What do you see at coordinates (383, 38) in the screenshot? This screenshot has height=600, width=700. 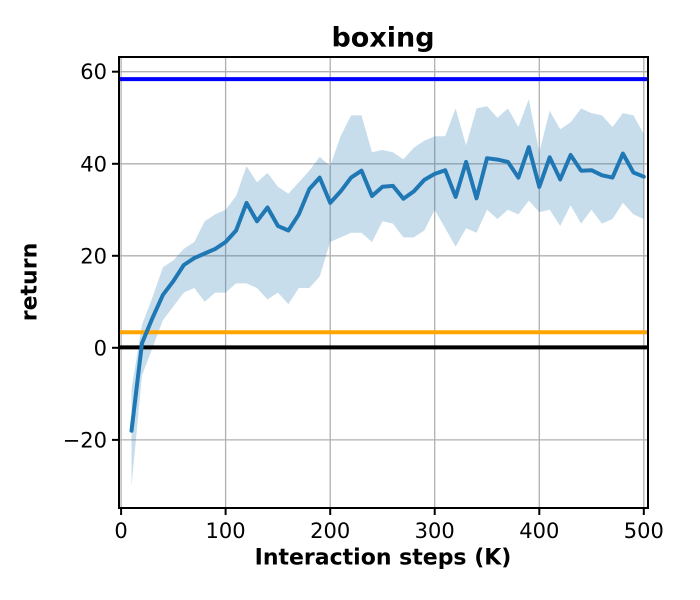 I see `chart-title: boxing` at bounding box center [383, 38].